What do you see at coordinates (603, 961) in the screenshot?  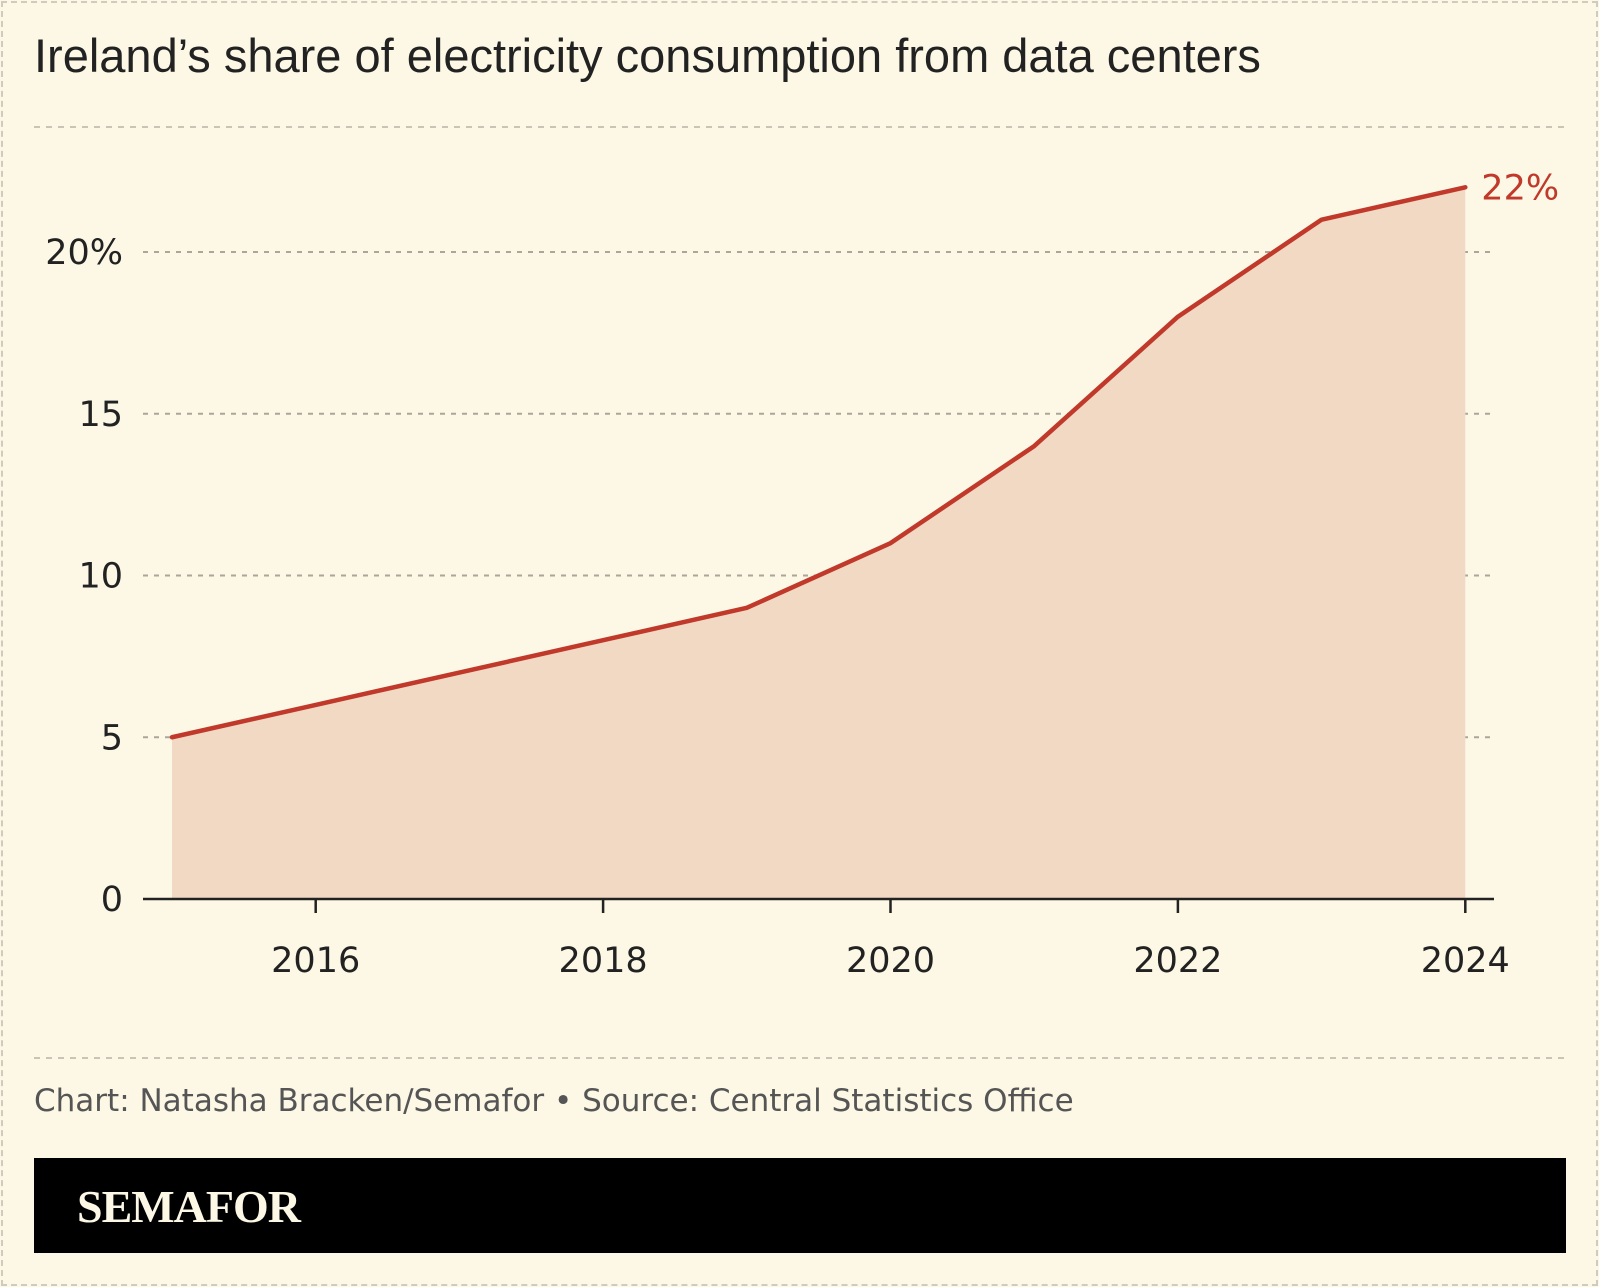 I see `x-tick-label: 2018` at bounding box center [603, 961].